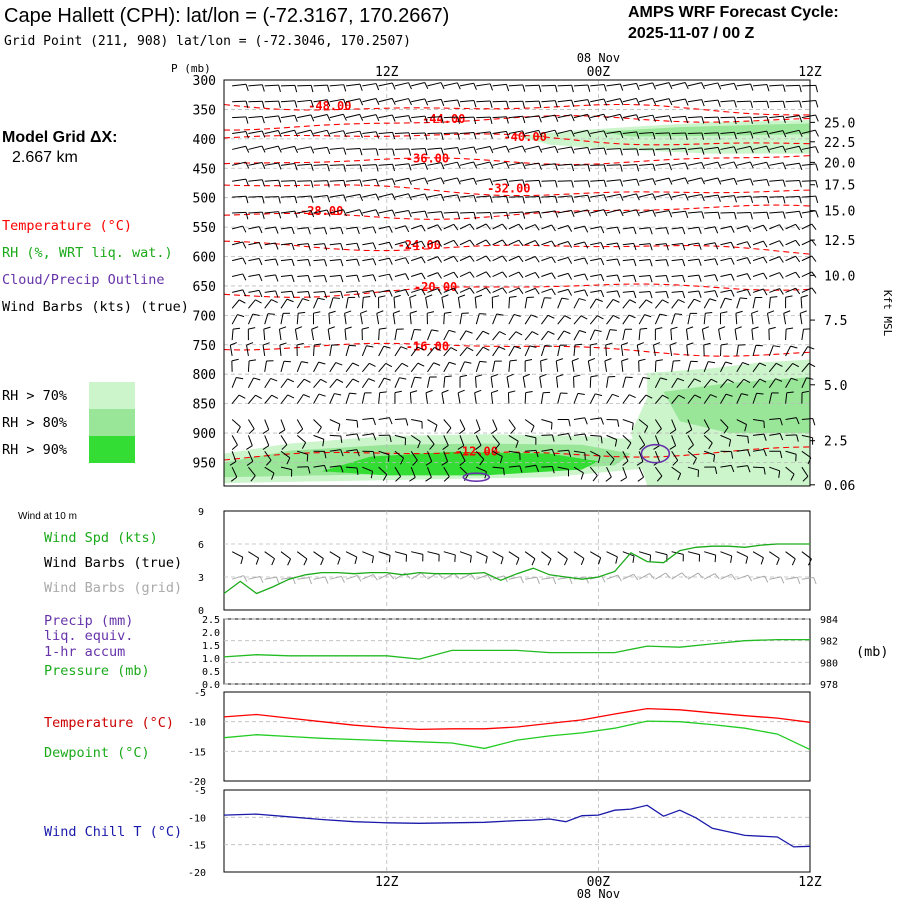 This screenshot has height=900, width=900. Describe the element at coordinates (516, 569) in the screenshot. I see `wind-speed-line` at that location.